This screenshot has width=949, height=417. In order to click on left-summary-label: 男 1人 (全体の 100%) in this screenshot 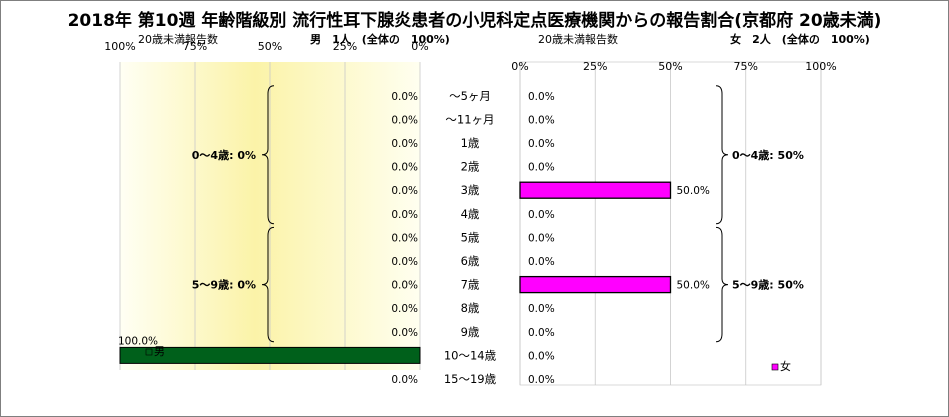, I will do `click(380, 39)`.